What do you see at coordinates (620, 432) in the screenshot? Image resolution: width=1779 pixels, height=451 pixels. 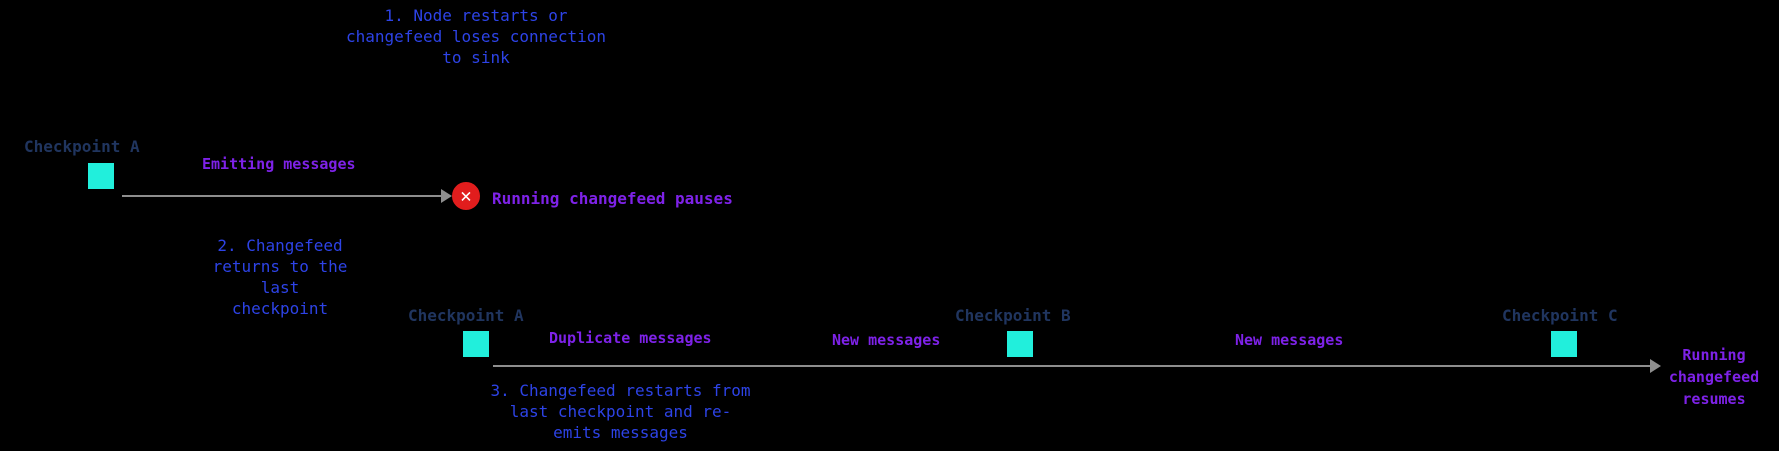 I see `note-step3-line: emits messages` at bounding box center [620, 432].